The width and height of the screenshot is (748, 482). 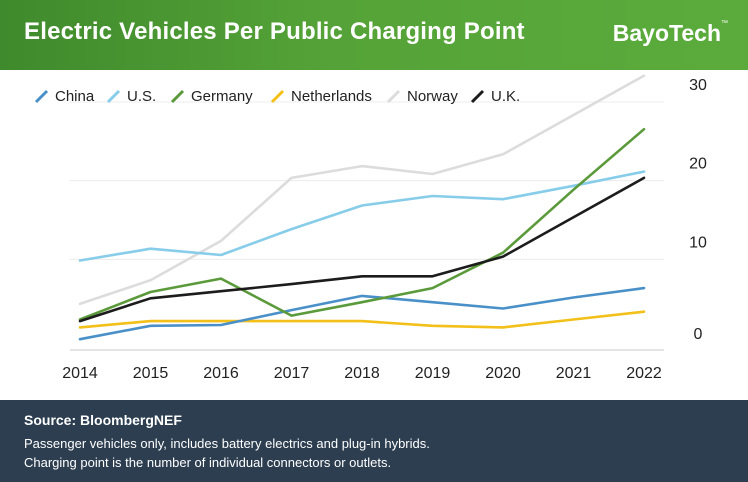 What do you see at coordinates (698, 85) in the screenshot?
I see `y-tick-30: 30` at bounding box center [698, 85].